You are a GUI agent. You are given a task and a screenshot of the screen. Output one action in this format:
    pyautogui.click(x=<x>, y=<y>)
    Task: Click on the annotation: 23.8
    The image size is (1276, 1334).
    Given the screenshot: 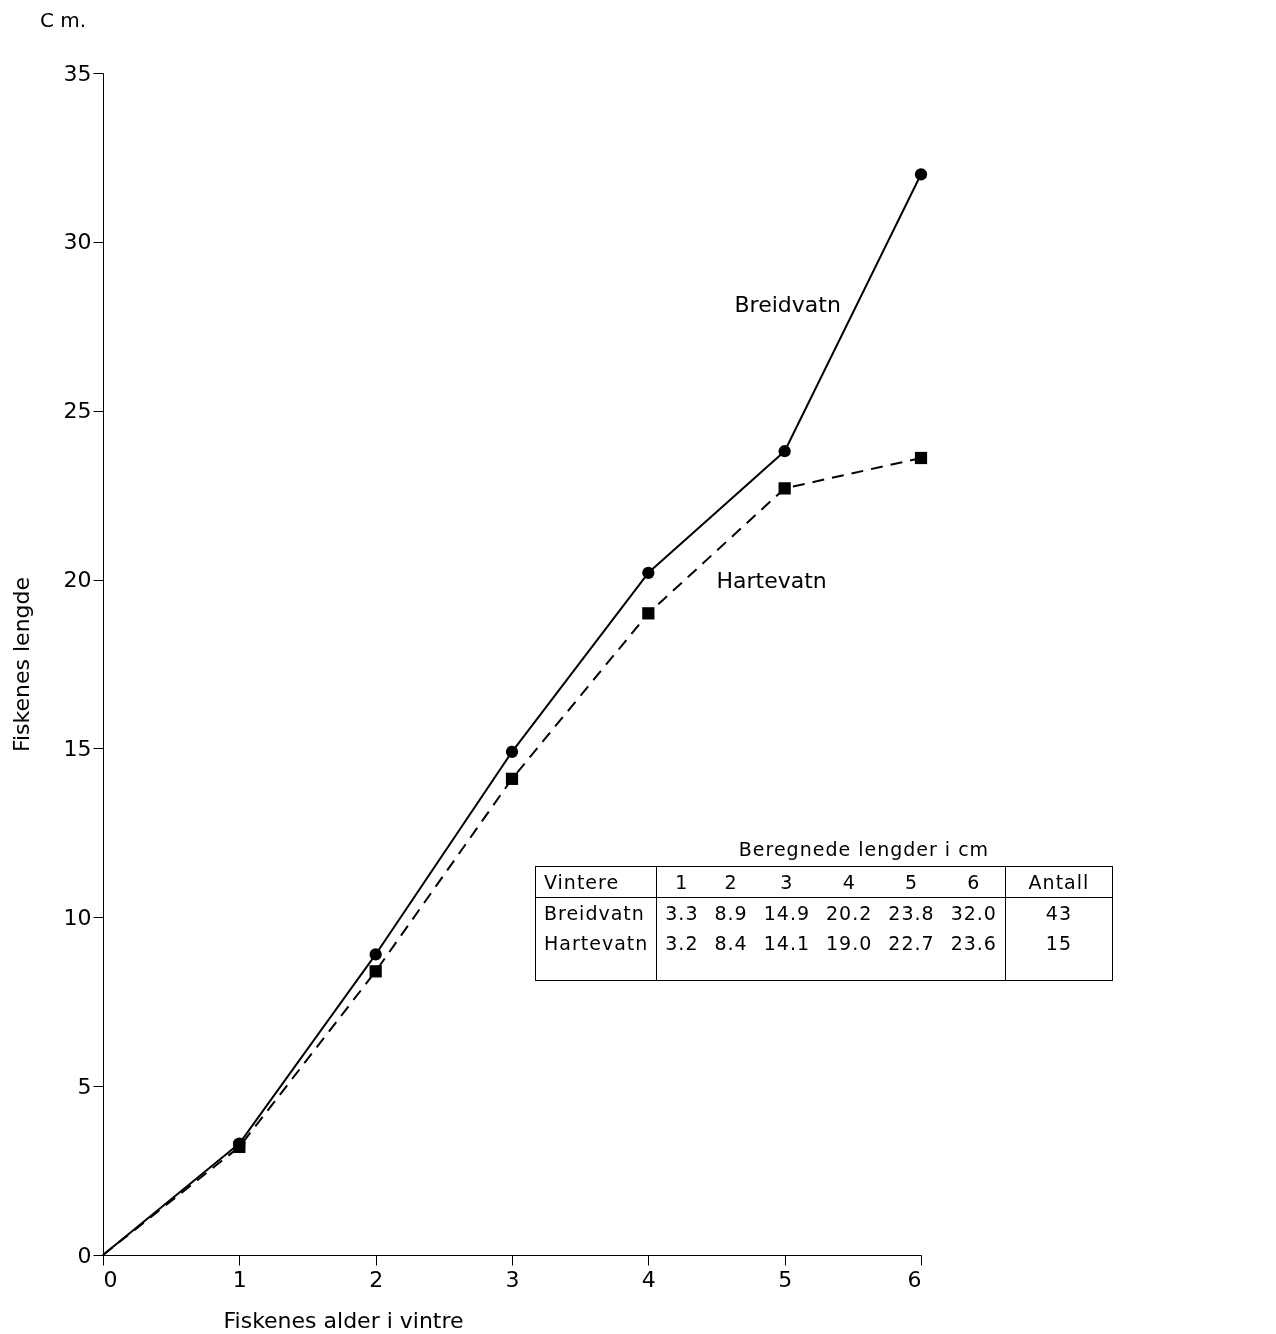 What is the action you would take?
    pyautogui.click(x=911, y=913)
    